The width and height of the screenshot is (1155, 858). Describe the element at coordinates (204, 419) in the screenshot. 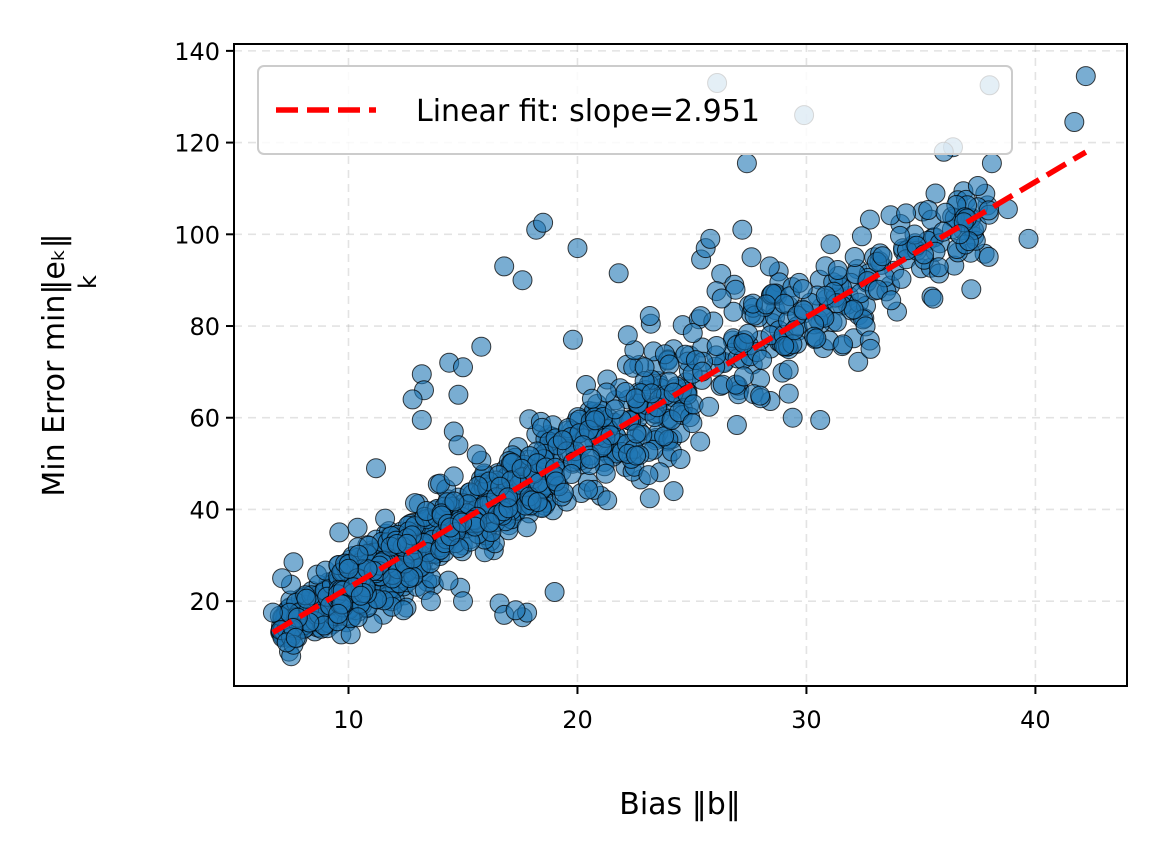

I see `y-tick-label: 60` at that location.